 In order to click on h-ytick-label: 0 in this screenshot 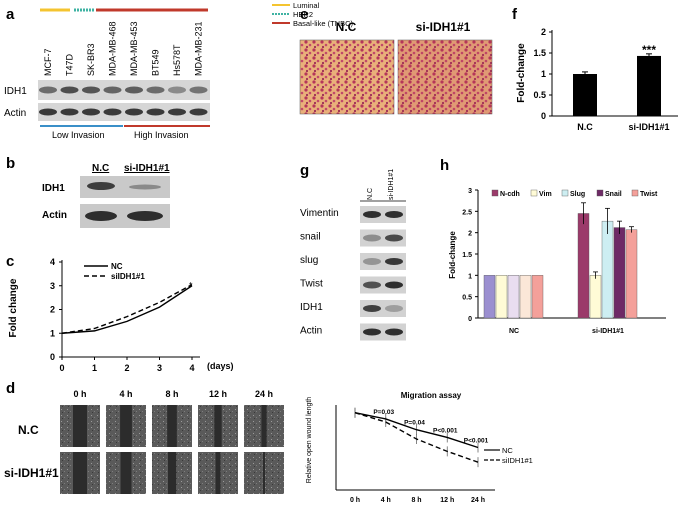, I will do `click(470, 319)`.